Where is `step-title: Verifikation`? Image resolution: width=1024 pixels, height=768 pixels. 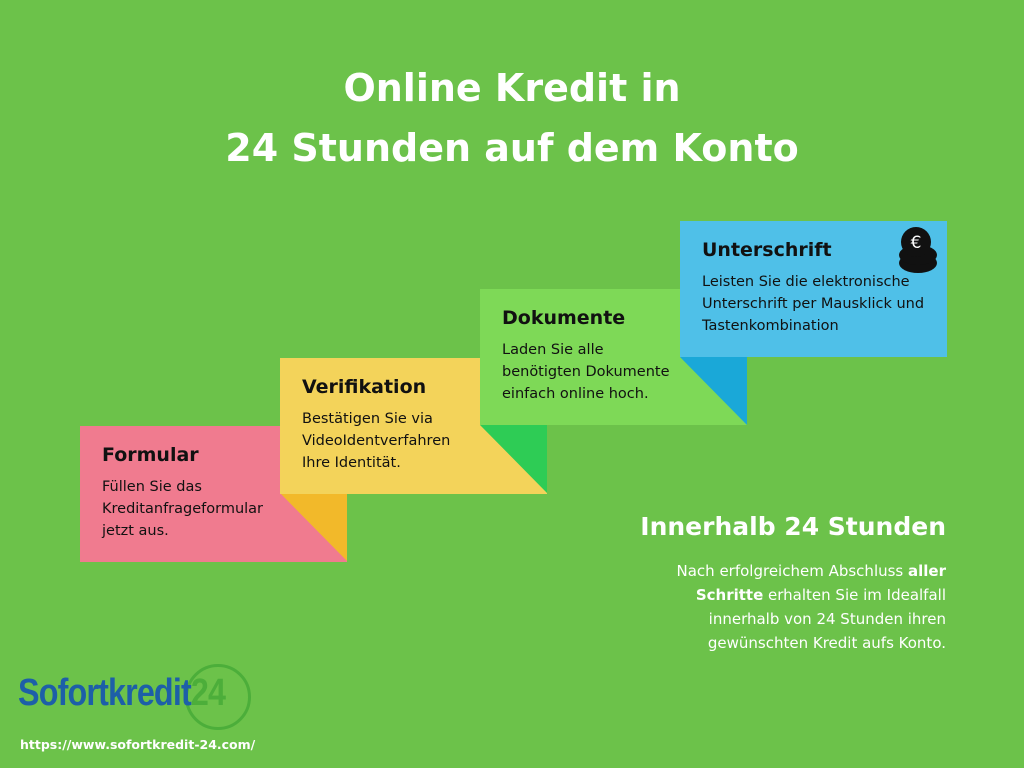
step-title: Verifikation is located at coordinates (364, 387).